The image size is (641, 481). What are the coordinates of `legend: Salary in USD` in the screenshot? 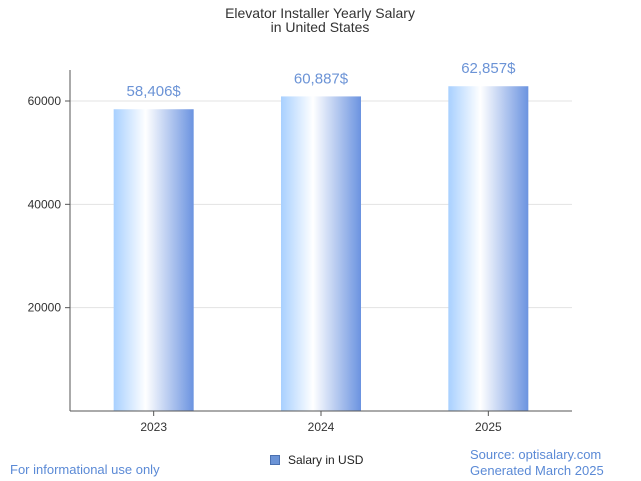 It's located at (316, 460).